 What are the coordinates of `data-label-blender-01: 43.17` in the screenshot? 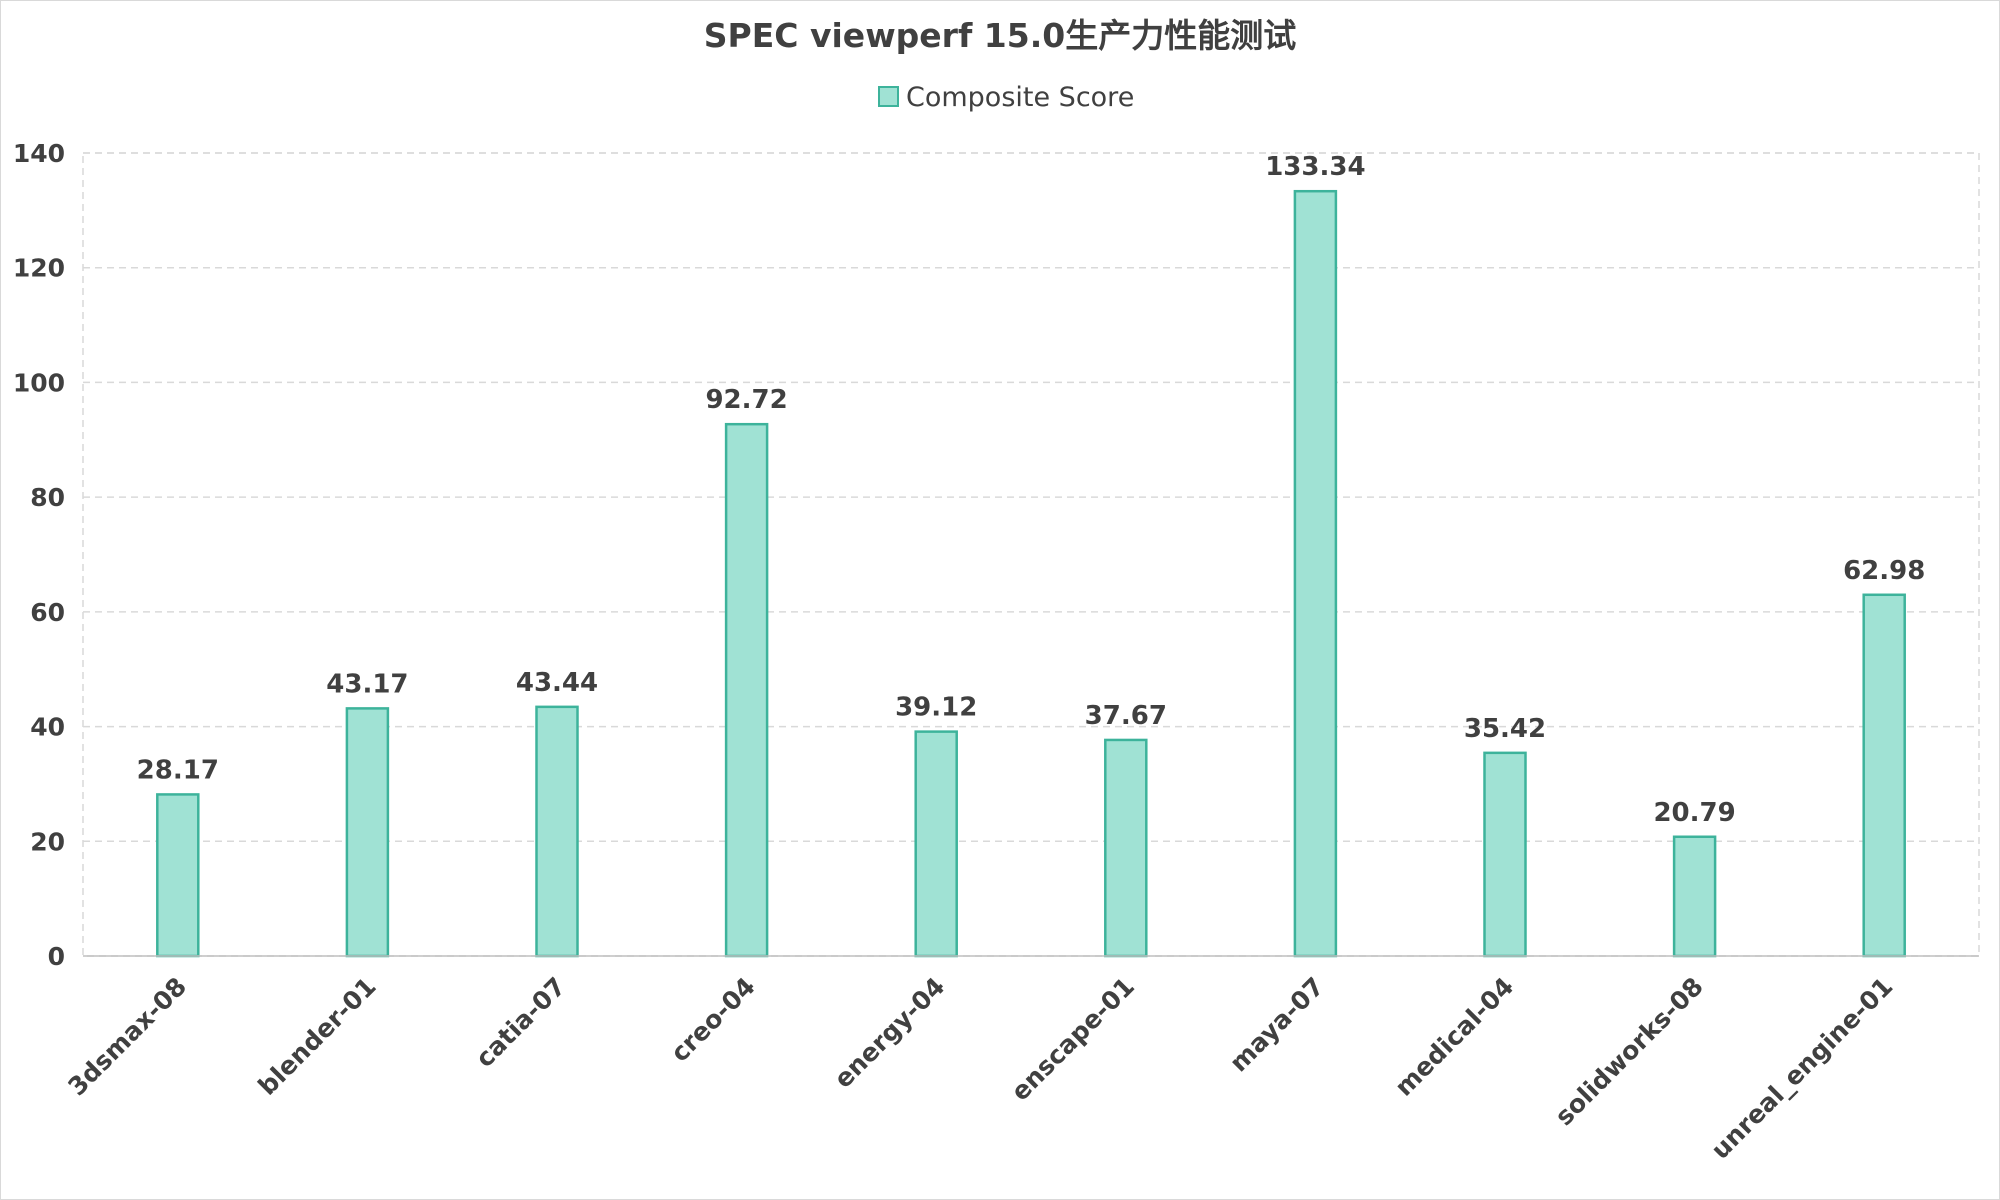 It's located at (367, 684).